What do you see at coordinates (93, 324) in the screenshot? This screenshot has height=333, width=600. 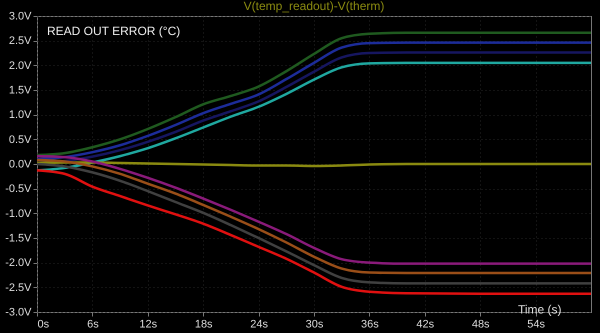 I see `x-tick-label: 6s` at bounding box center [93, 324].